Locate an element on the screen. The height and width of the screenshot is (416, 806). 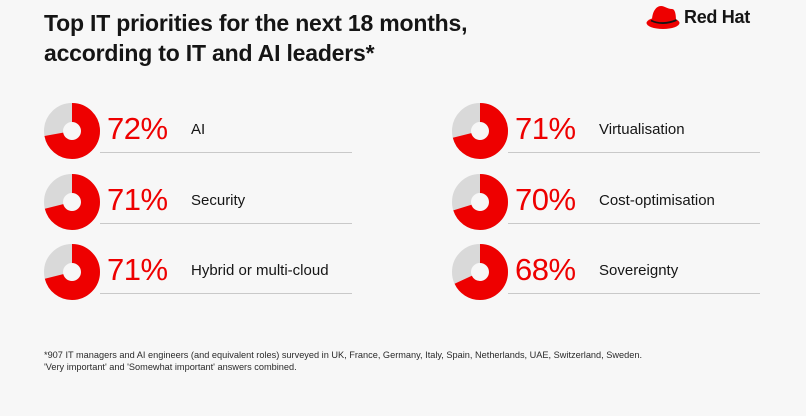
donut-slice-security is located at coordinates (72, 202).